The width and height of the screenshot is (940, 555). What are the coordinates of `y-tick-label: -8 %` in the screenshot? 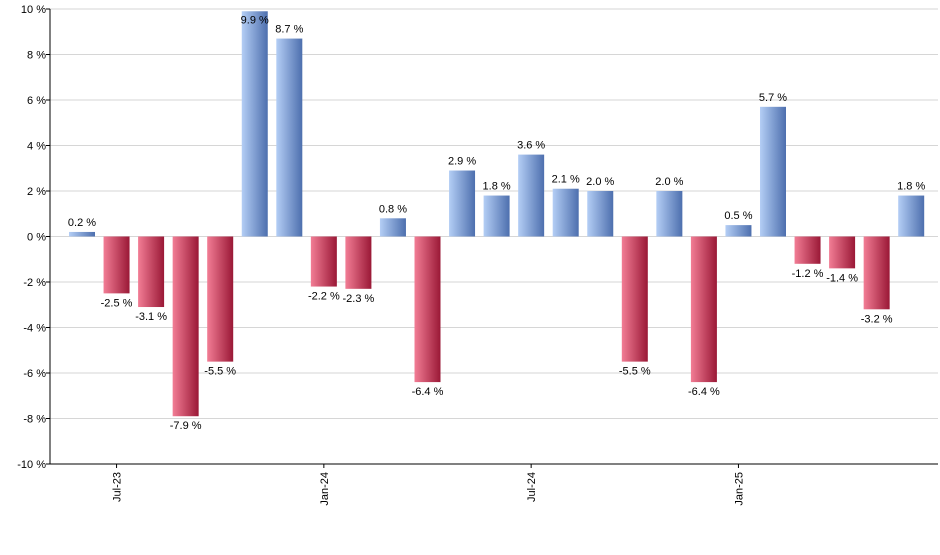 It's located at (34, 420).